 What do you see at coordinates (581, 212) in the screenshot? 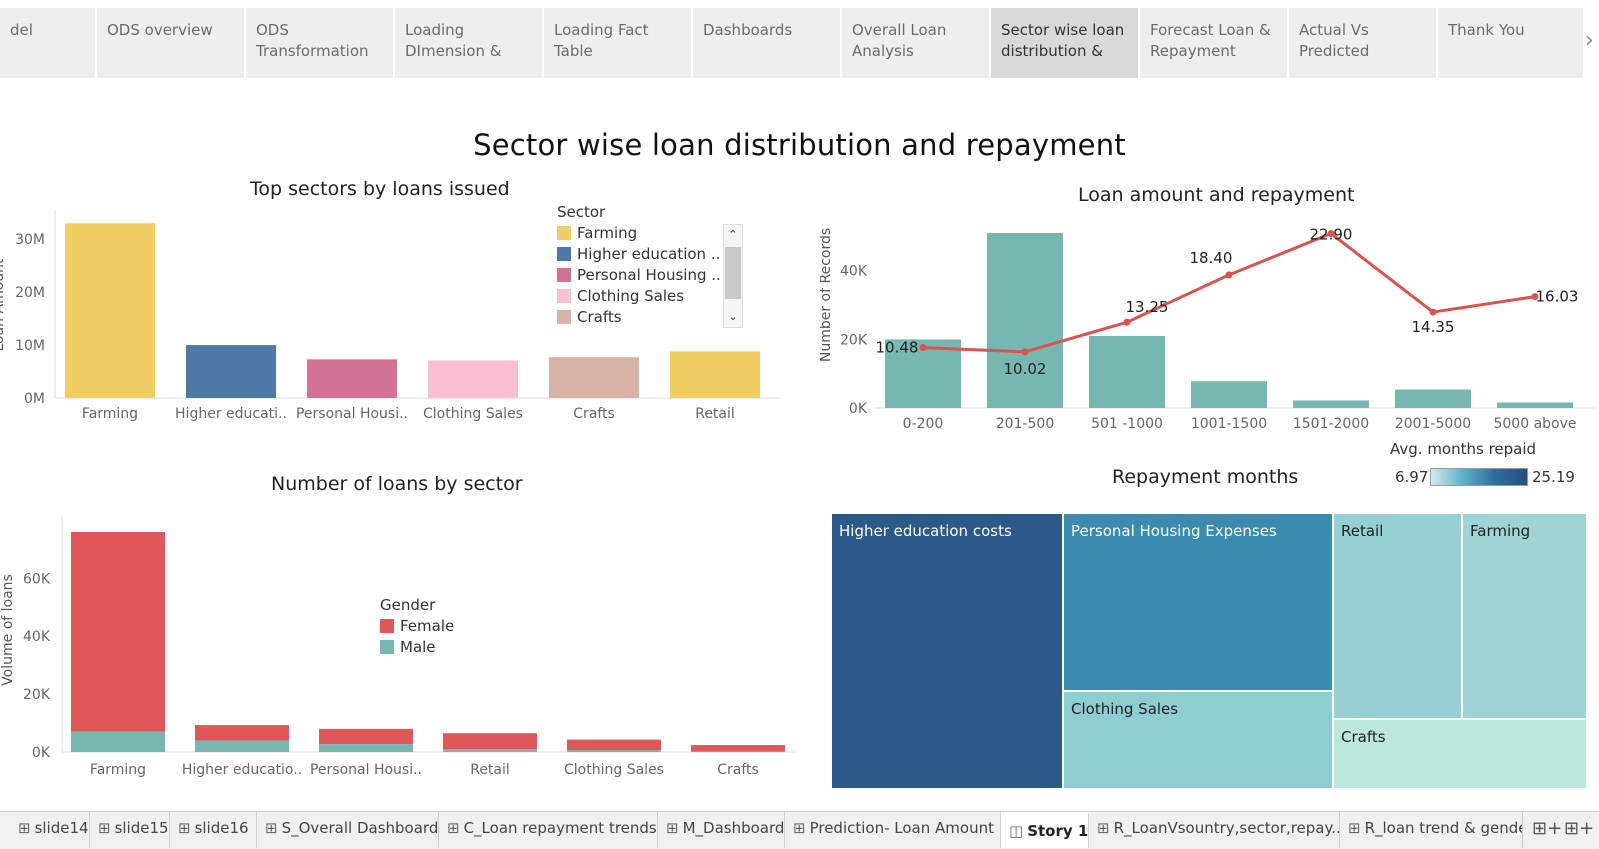
I see `sector-legend-title: Sector` at bounding box center [581, 212].